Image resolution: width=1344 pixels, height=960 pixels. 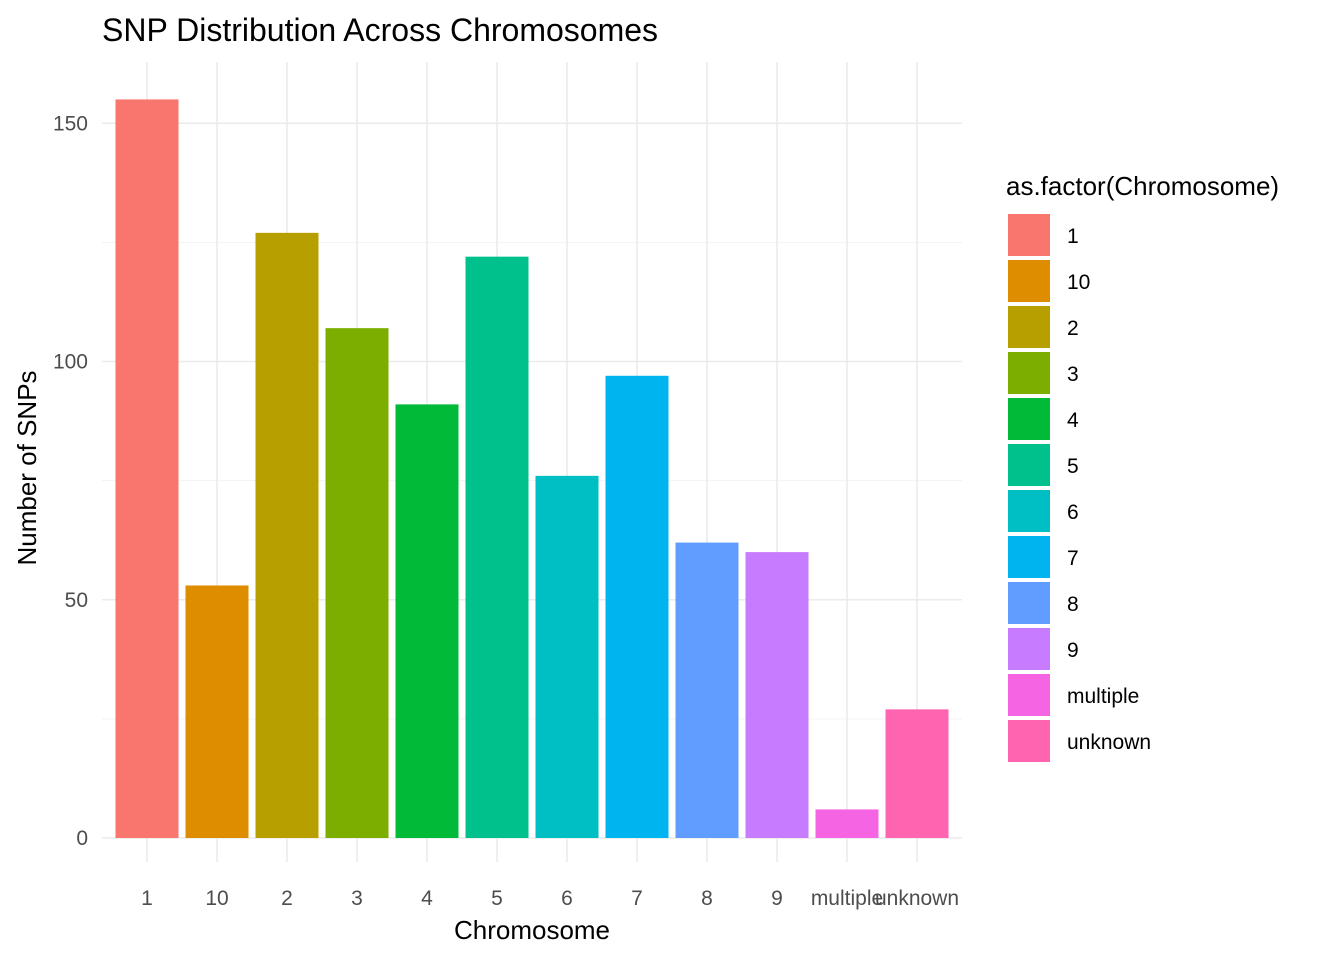 What do you see at coordinates (847, 898) in the screenshot?
I see `x-tick-label: multiple` at bounding box center [847, 898].